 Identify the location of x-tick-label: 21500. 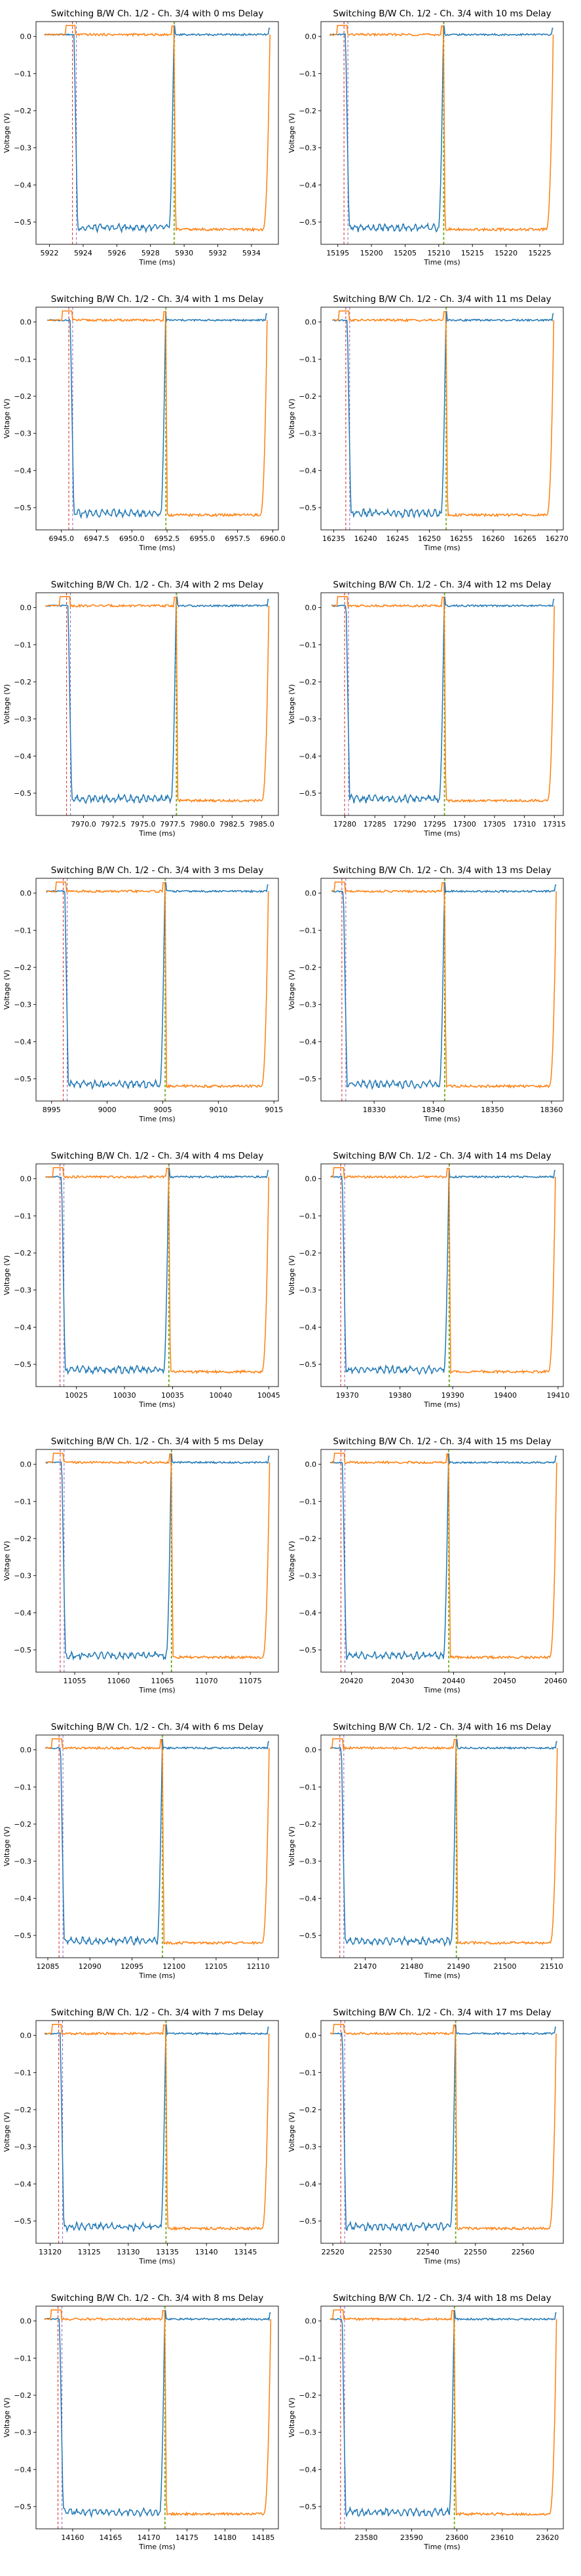
(505, 1966).